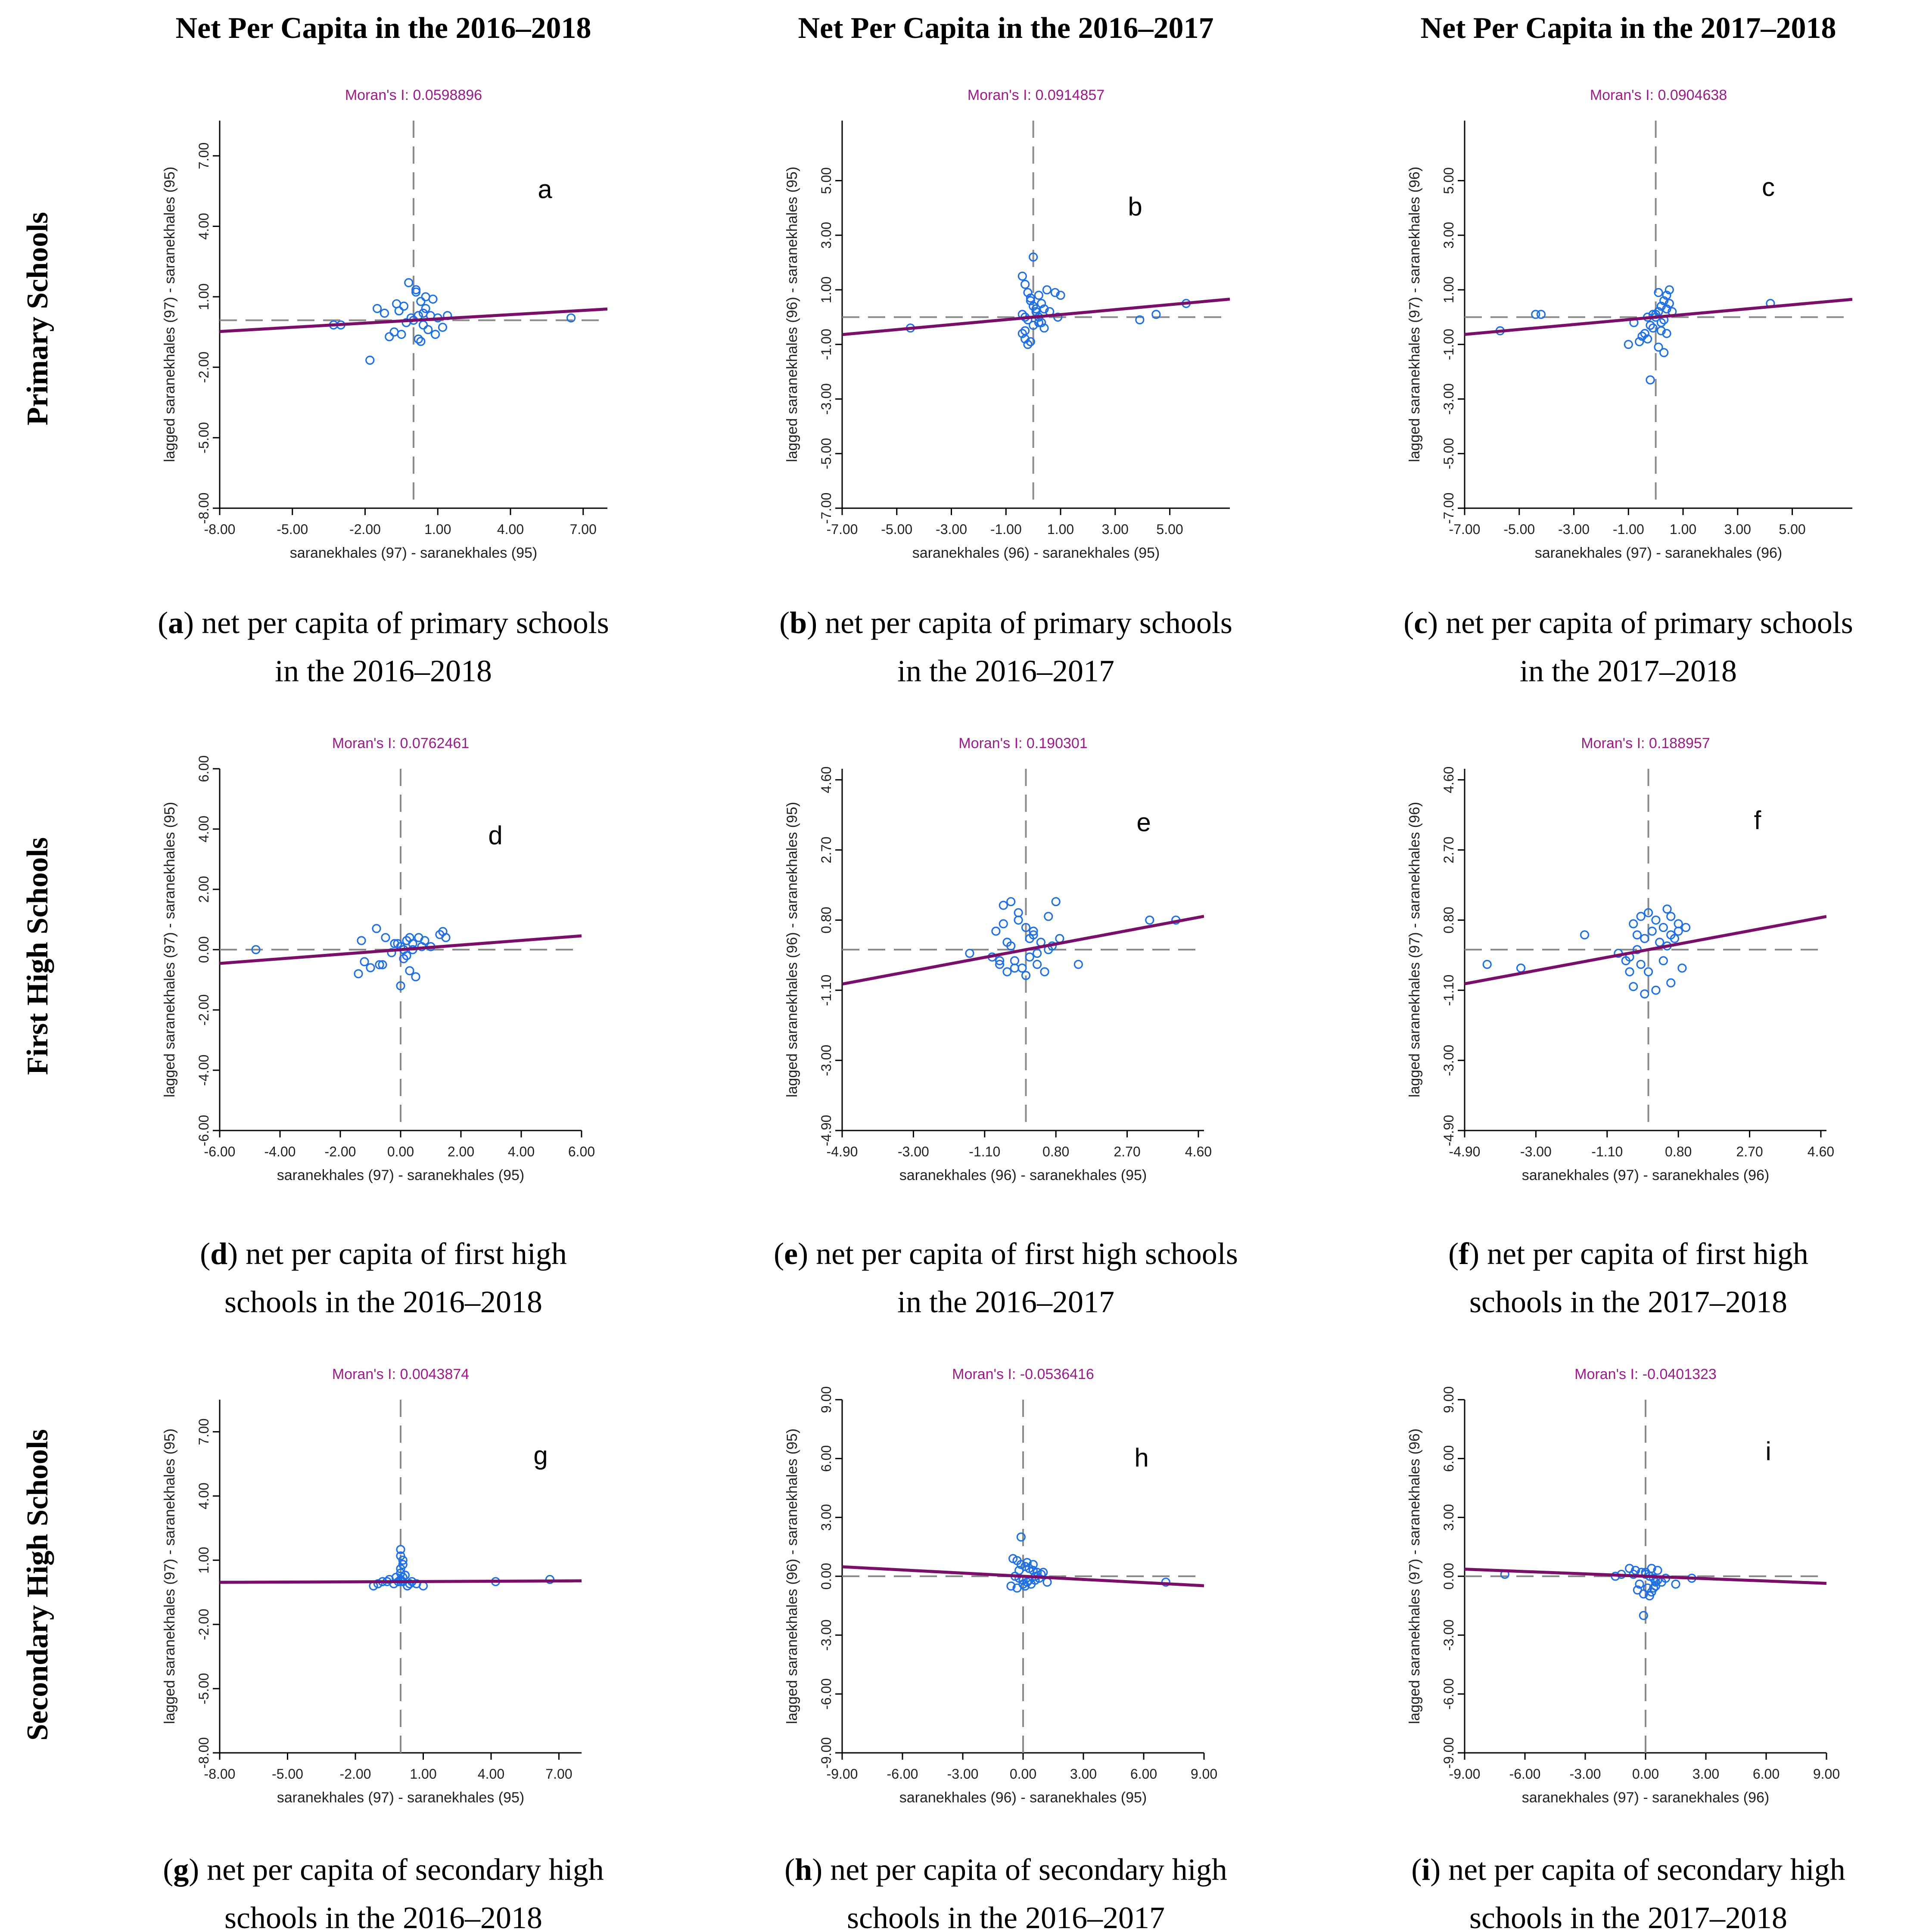 Image resolution: width=1929 pixels, height=1932 pixels. I want to click on y-tick-label: 6.00, so click(204, 768).